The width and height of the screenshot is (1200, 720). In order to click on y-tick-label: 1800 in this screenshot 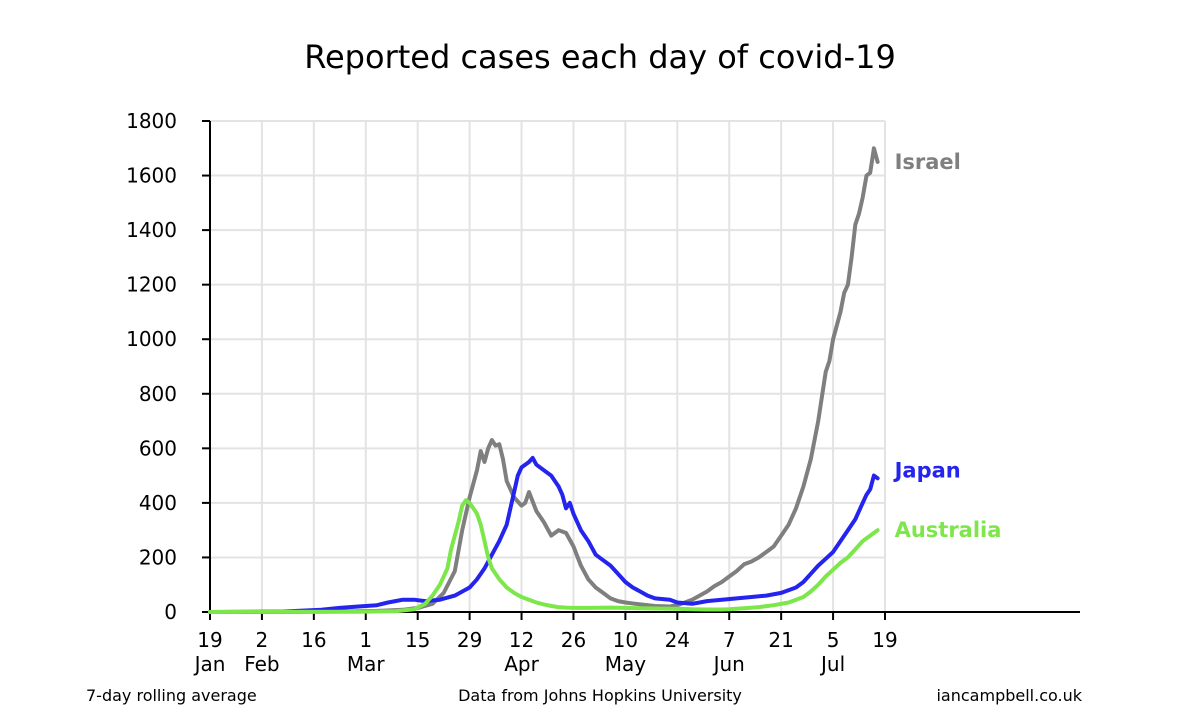, I will do `click(151, 121)`.